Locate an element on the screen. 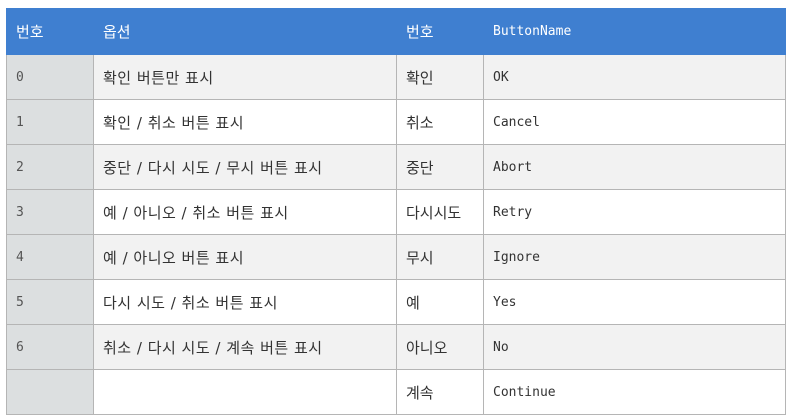  row-button-korean: 중단 is located at coordinates (440, 167).